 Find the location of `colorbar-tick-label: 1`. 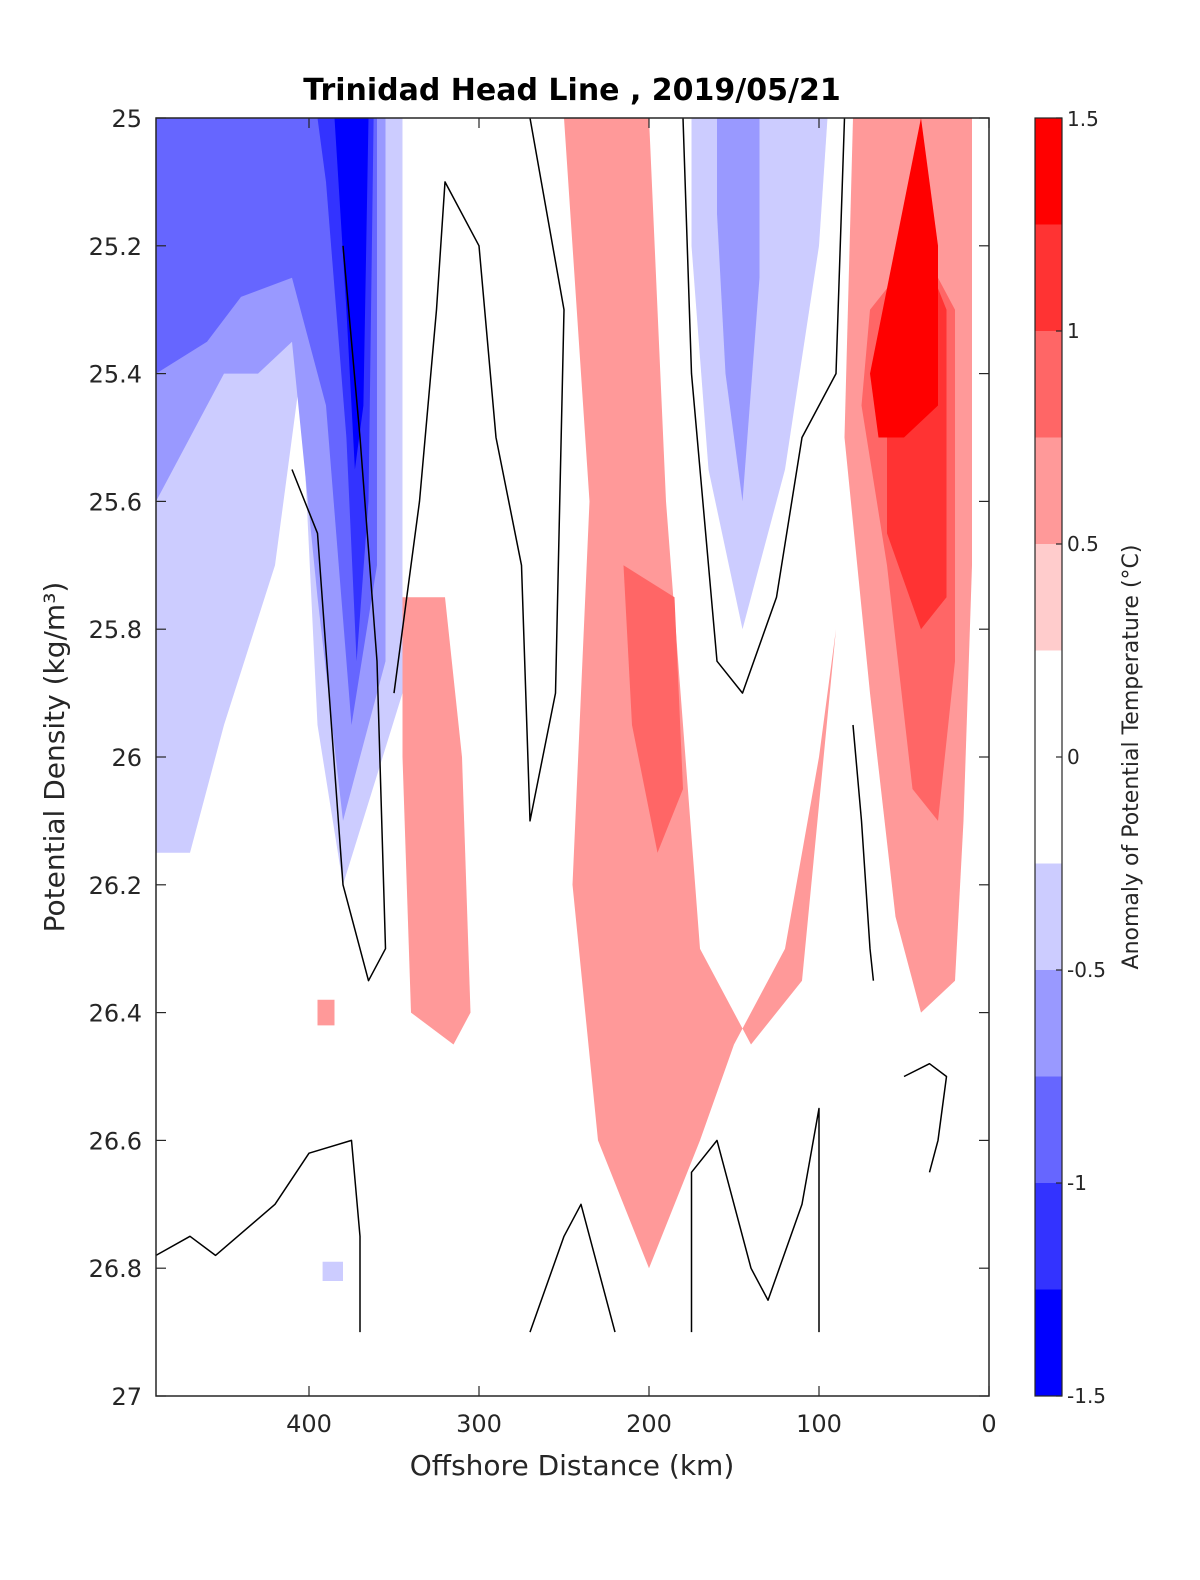

colorbar-tick-label: 1 is located at coordinates (1073, 331).